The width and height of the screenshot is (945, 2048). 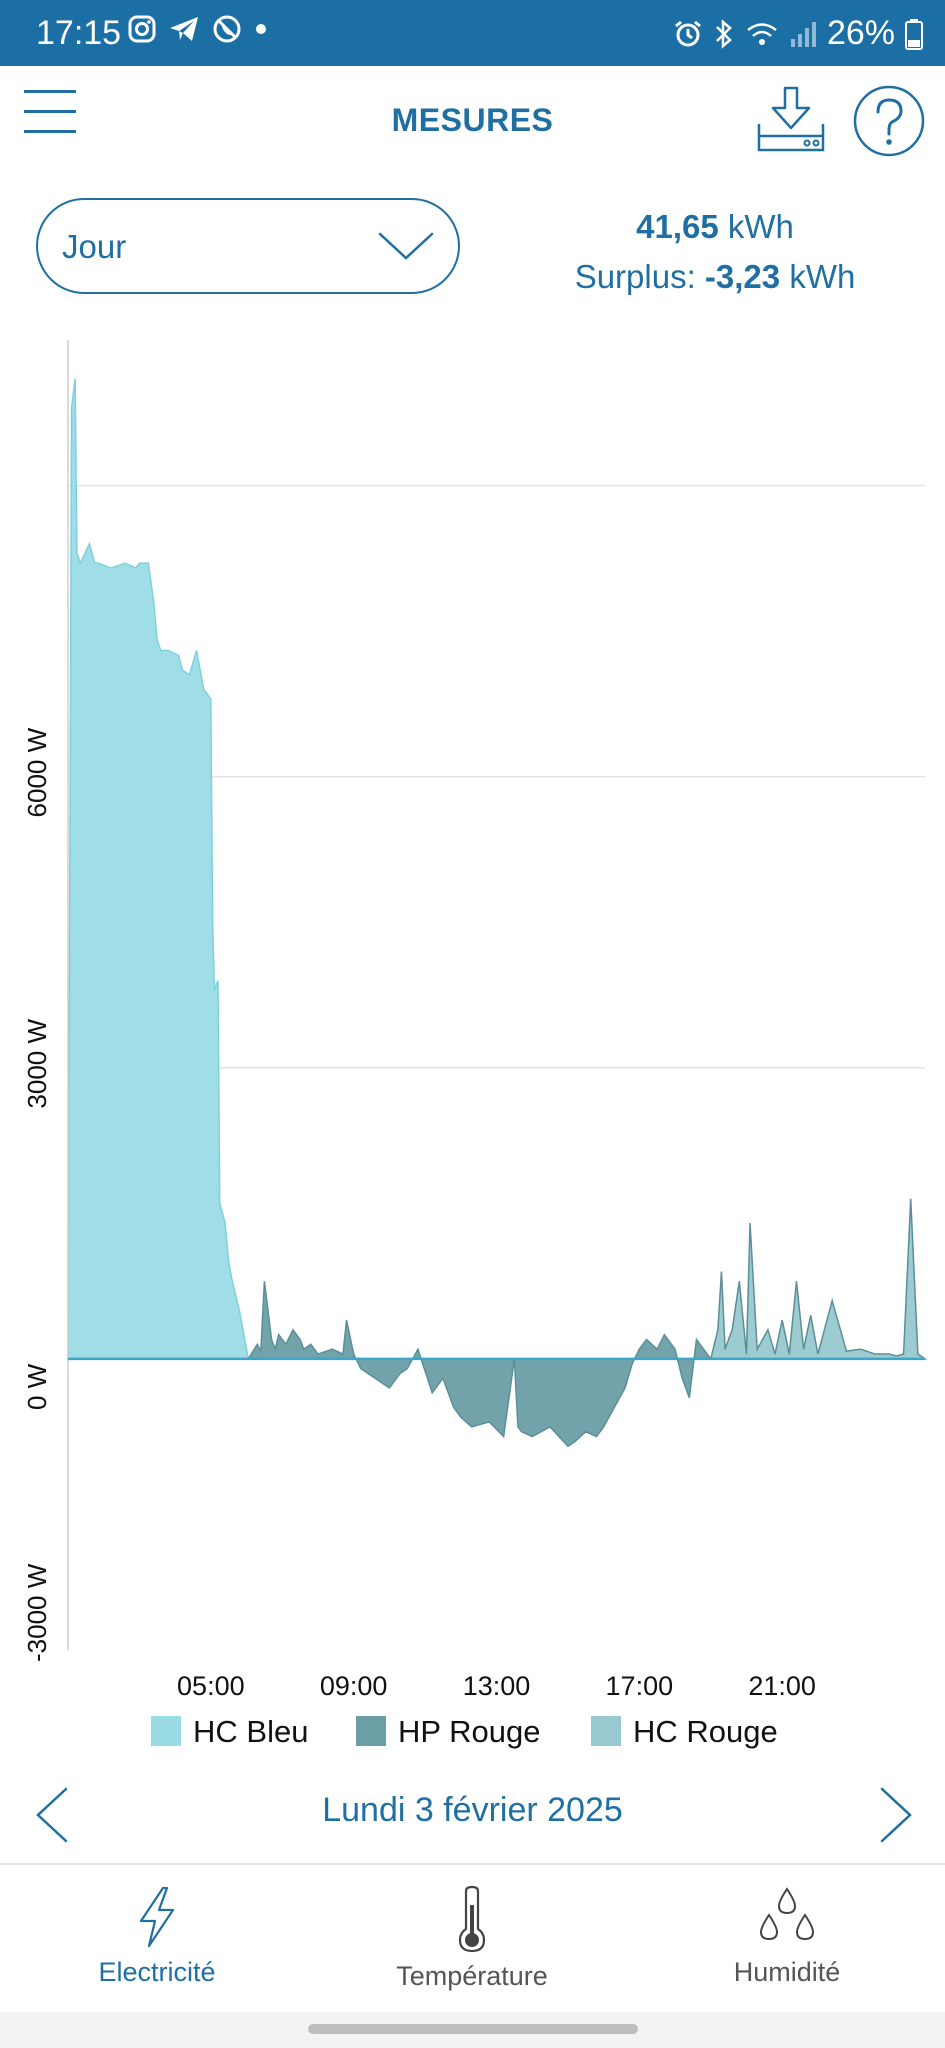 What do you see at coordinates (473, 2029) in the screenshot?
I see `gesture-bar` at bounding box center [473, 2029].